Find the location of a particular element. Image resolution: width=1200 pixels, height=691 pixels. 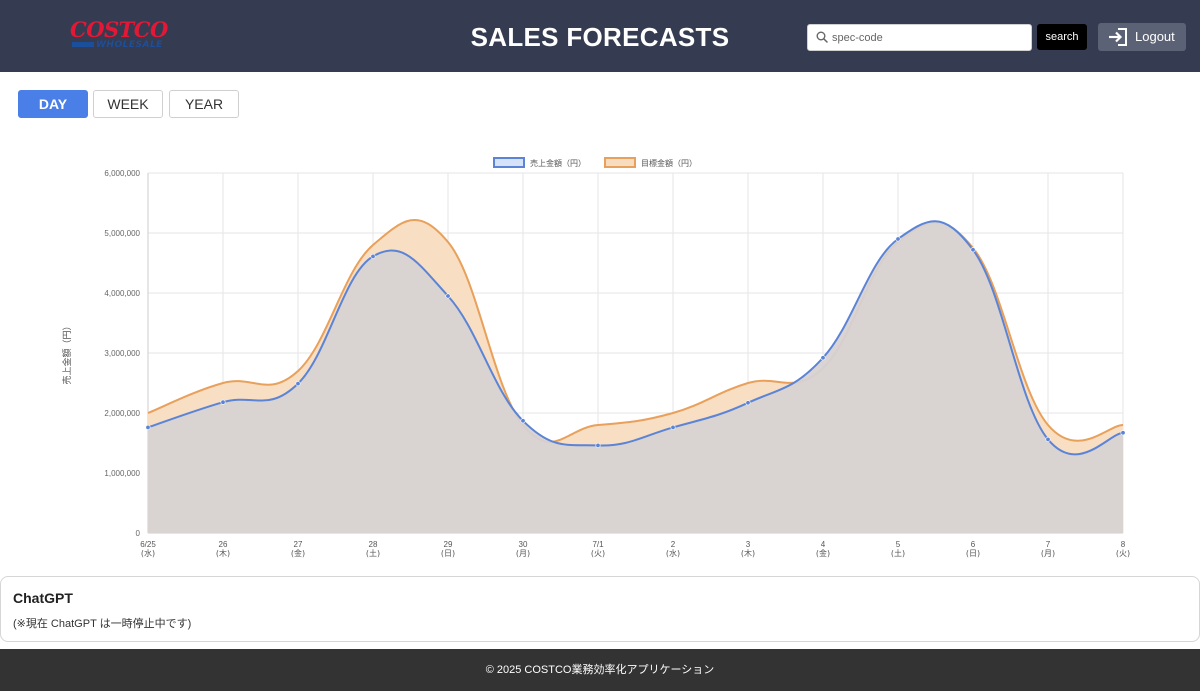

search-box is located at coordinates (919, 37).